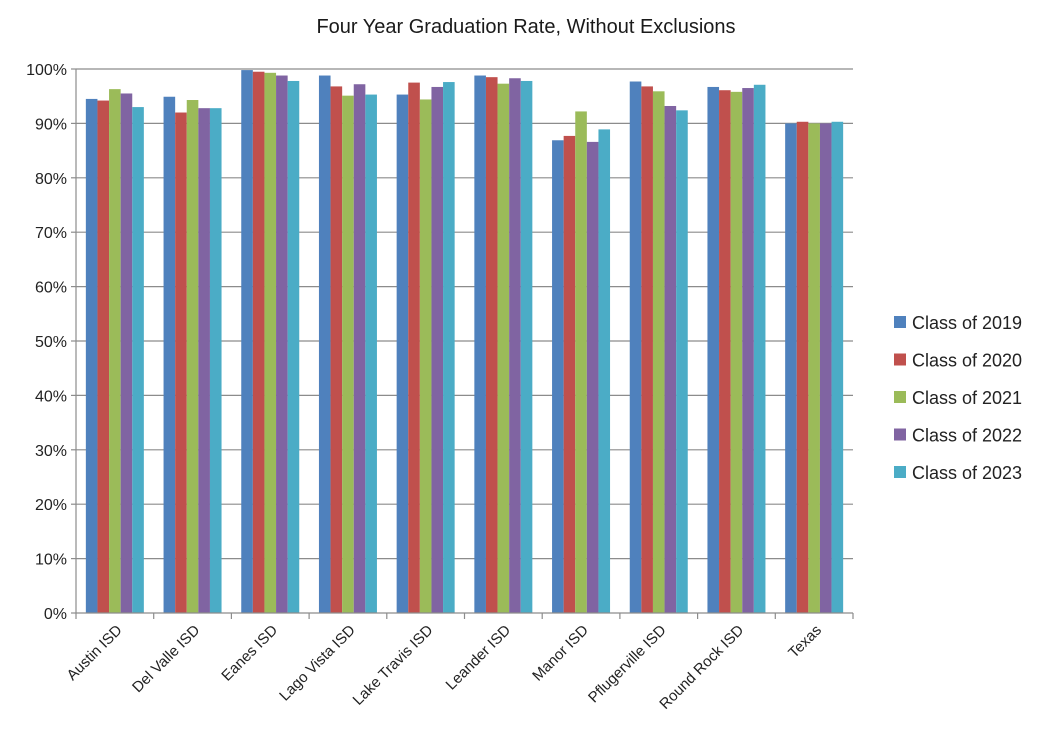 Image resolution: width=1052 pixels, height=746 pixels. I want to click on x-tick-label: Lago Vista ISD, so click(317, 663).